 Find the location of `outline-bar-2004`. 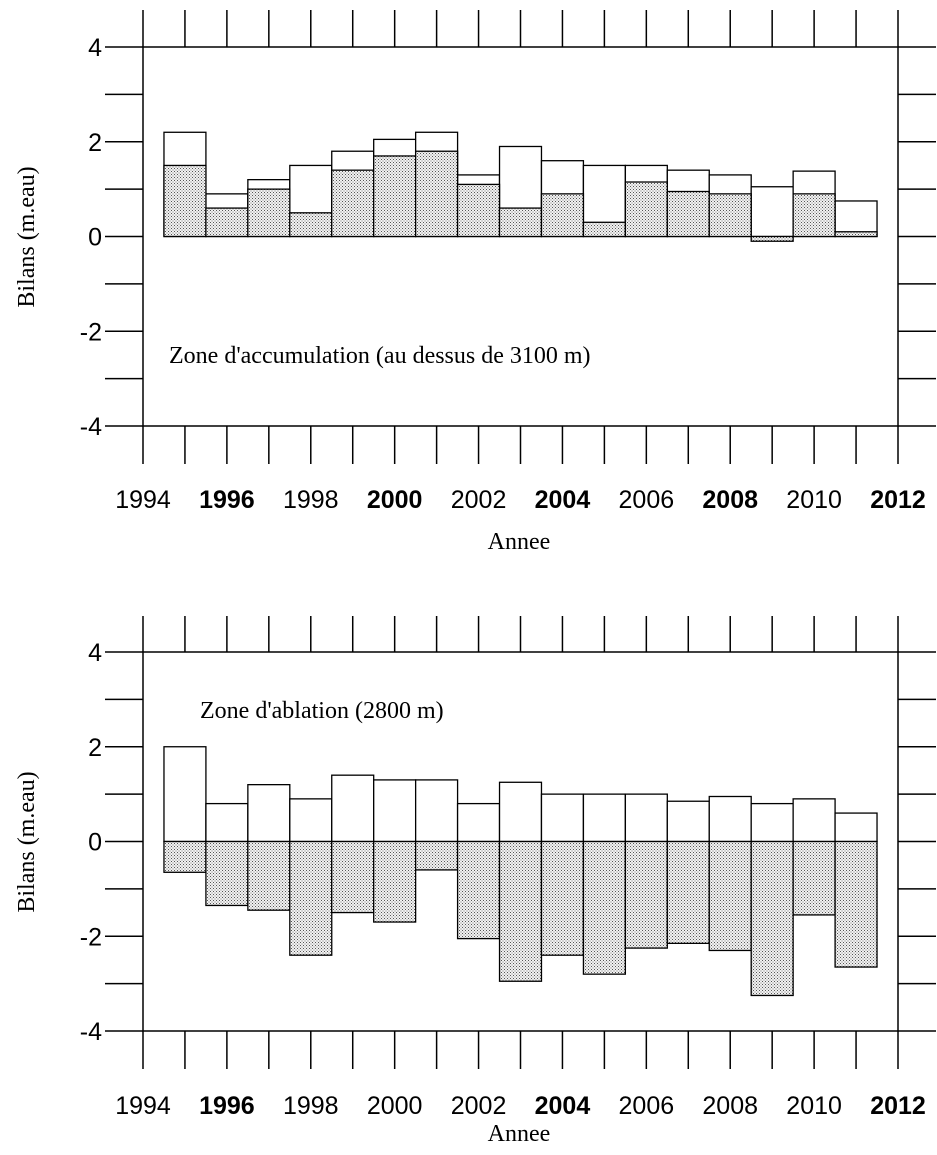

outline-bar-2004 is located at coordinates (562, 818).